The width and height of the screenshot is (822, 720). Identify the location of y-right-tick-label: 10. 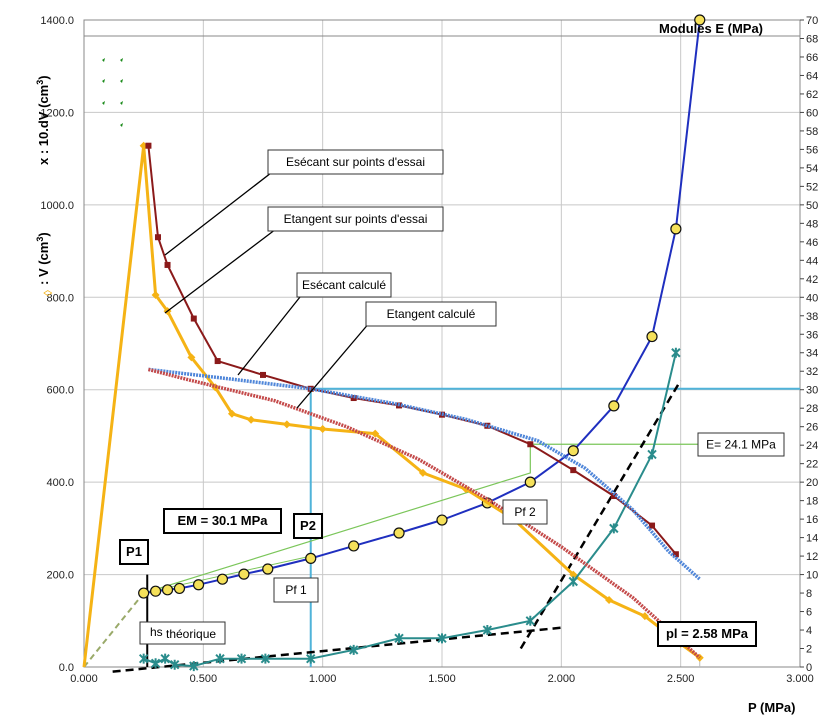
(812, 576).